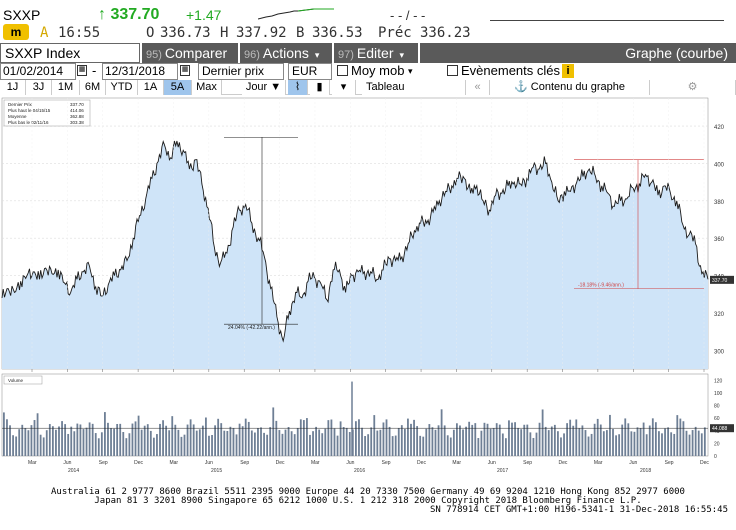  I want to click on legend-label: Dernier Prix, so click(20, 104).